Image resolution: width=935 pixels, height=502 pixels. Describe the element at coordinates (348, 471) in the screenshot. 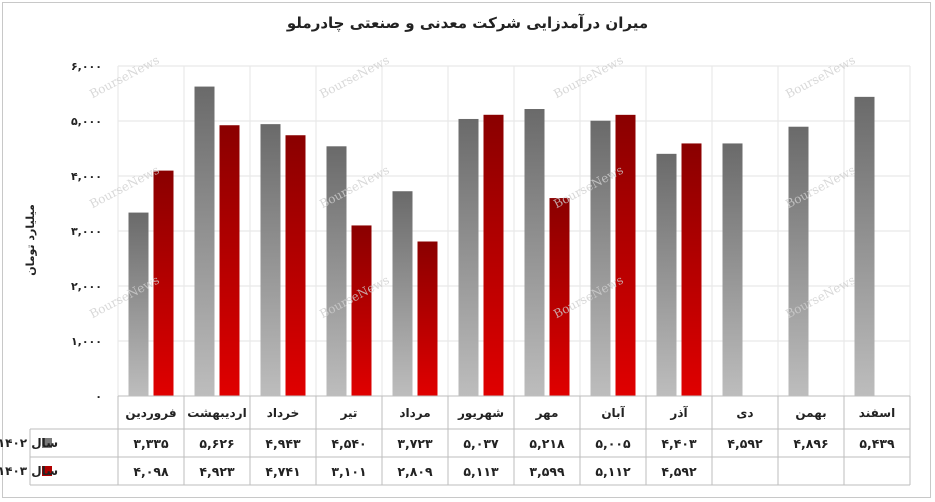

I see `data-label: ۳,۱۰۱` at that location.